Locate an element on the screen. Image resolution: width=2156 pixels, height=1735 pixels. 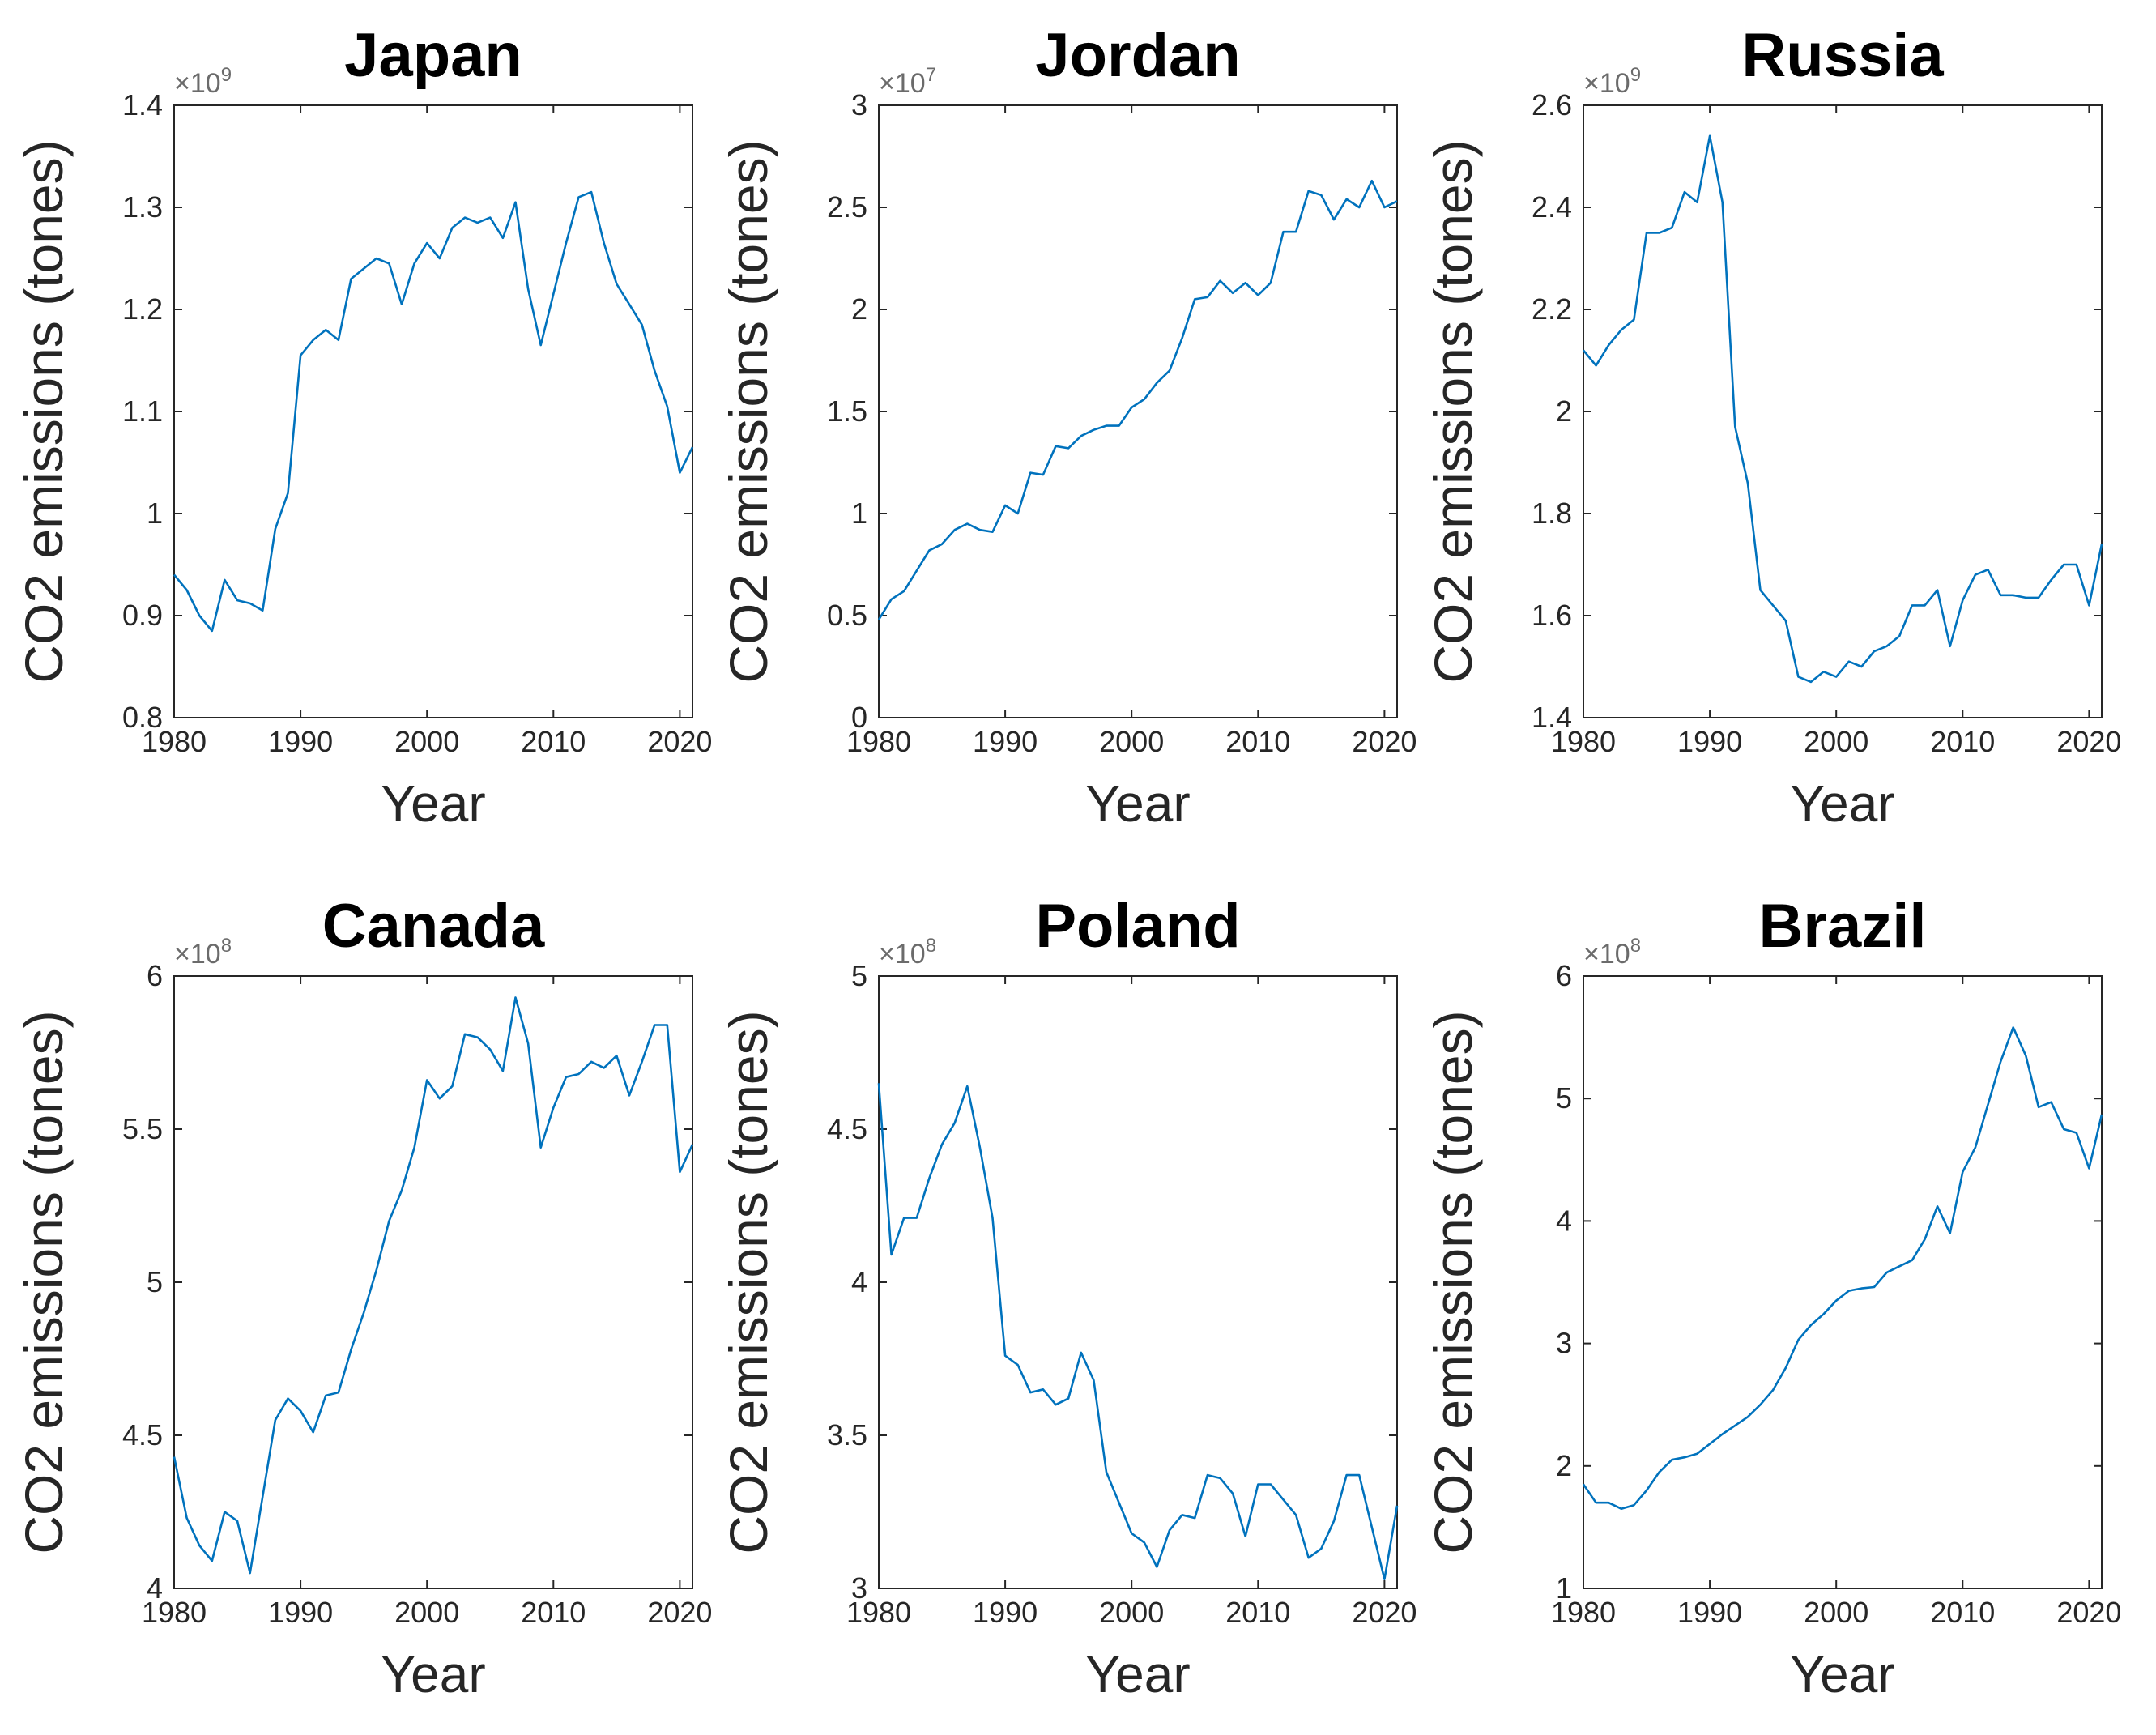
y-tick-label: 2.5 is located at coordinates (847, 207).